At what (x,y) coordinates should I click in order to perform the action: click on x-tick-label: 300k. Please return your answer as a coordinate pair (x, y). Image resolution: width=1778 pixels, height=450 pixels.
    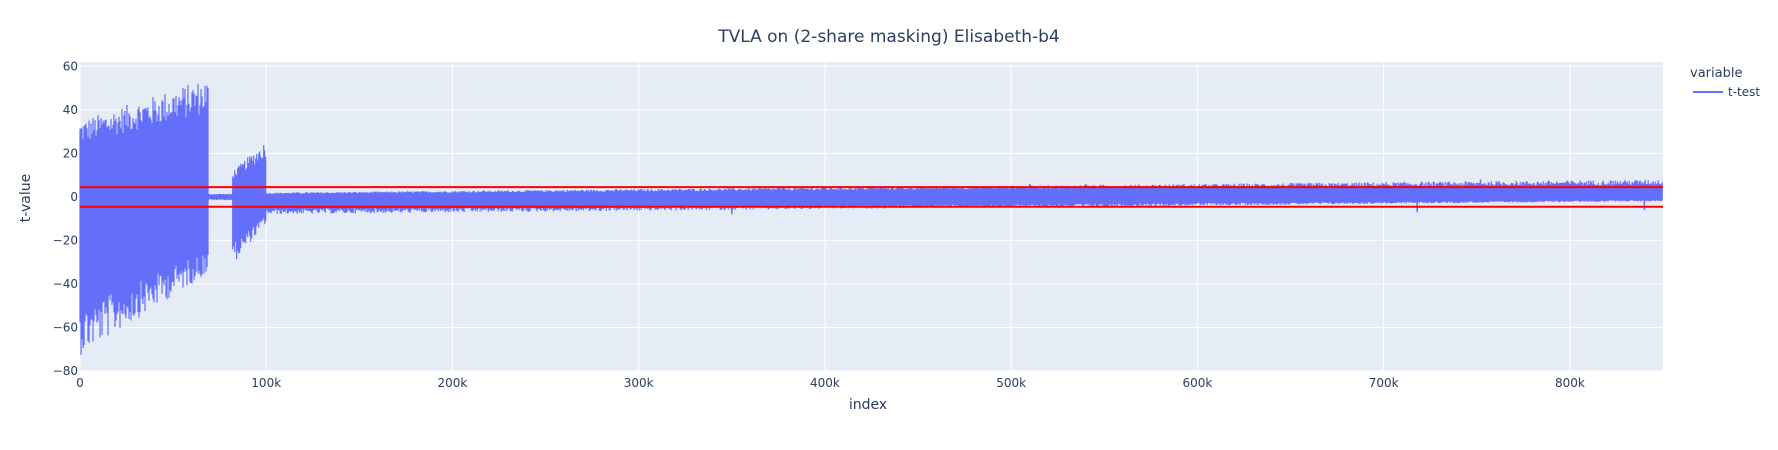
    Looking at the image, I should click on (639, 383).